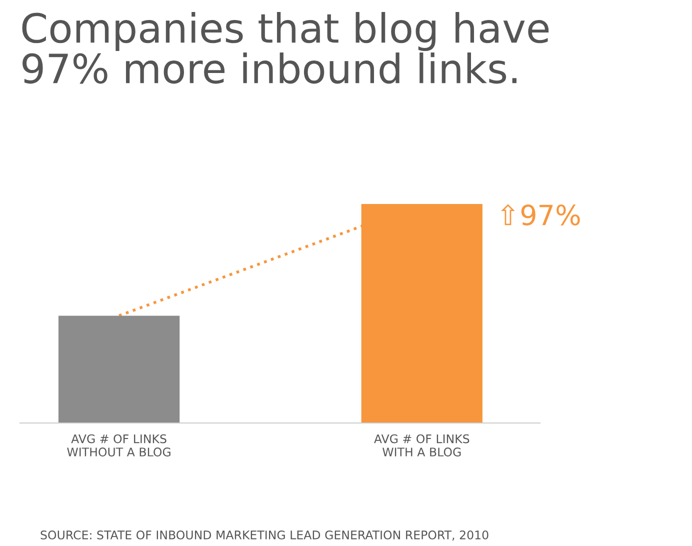  I want to click on x-tick-label: AVG # OF LINKS WITHOUT A BLOG, so click(118, 445).